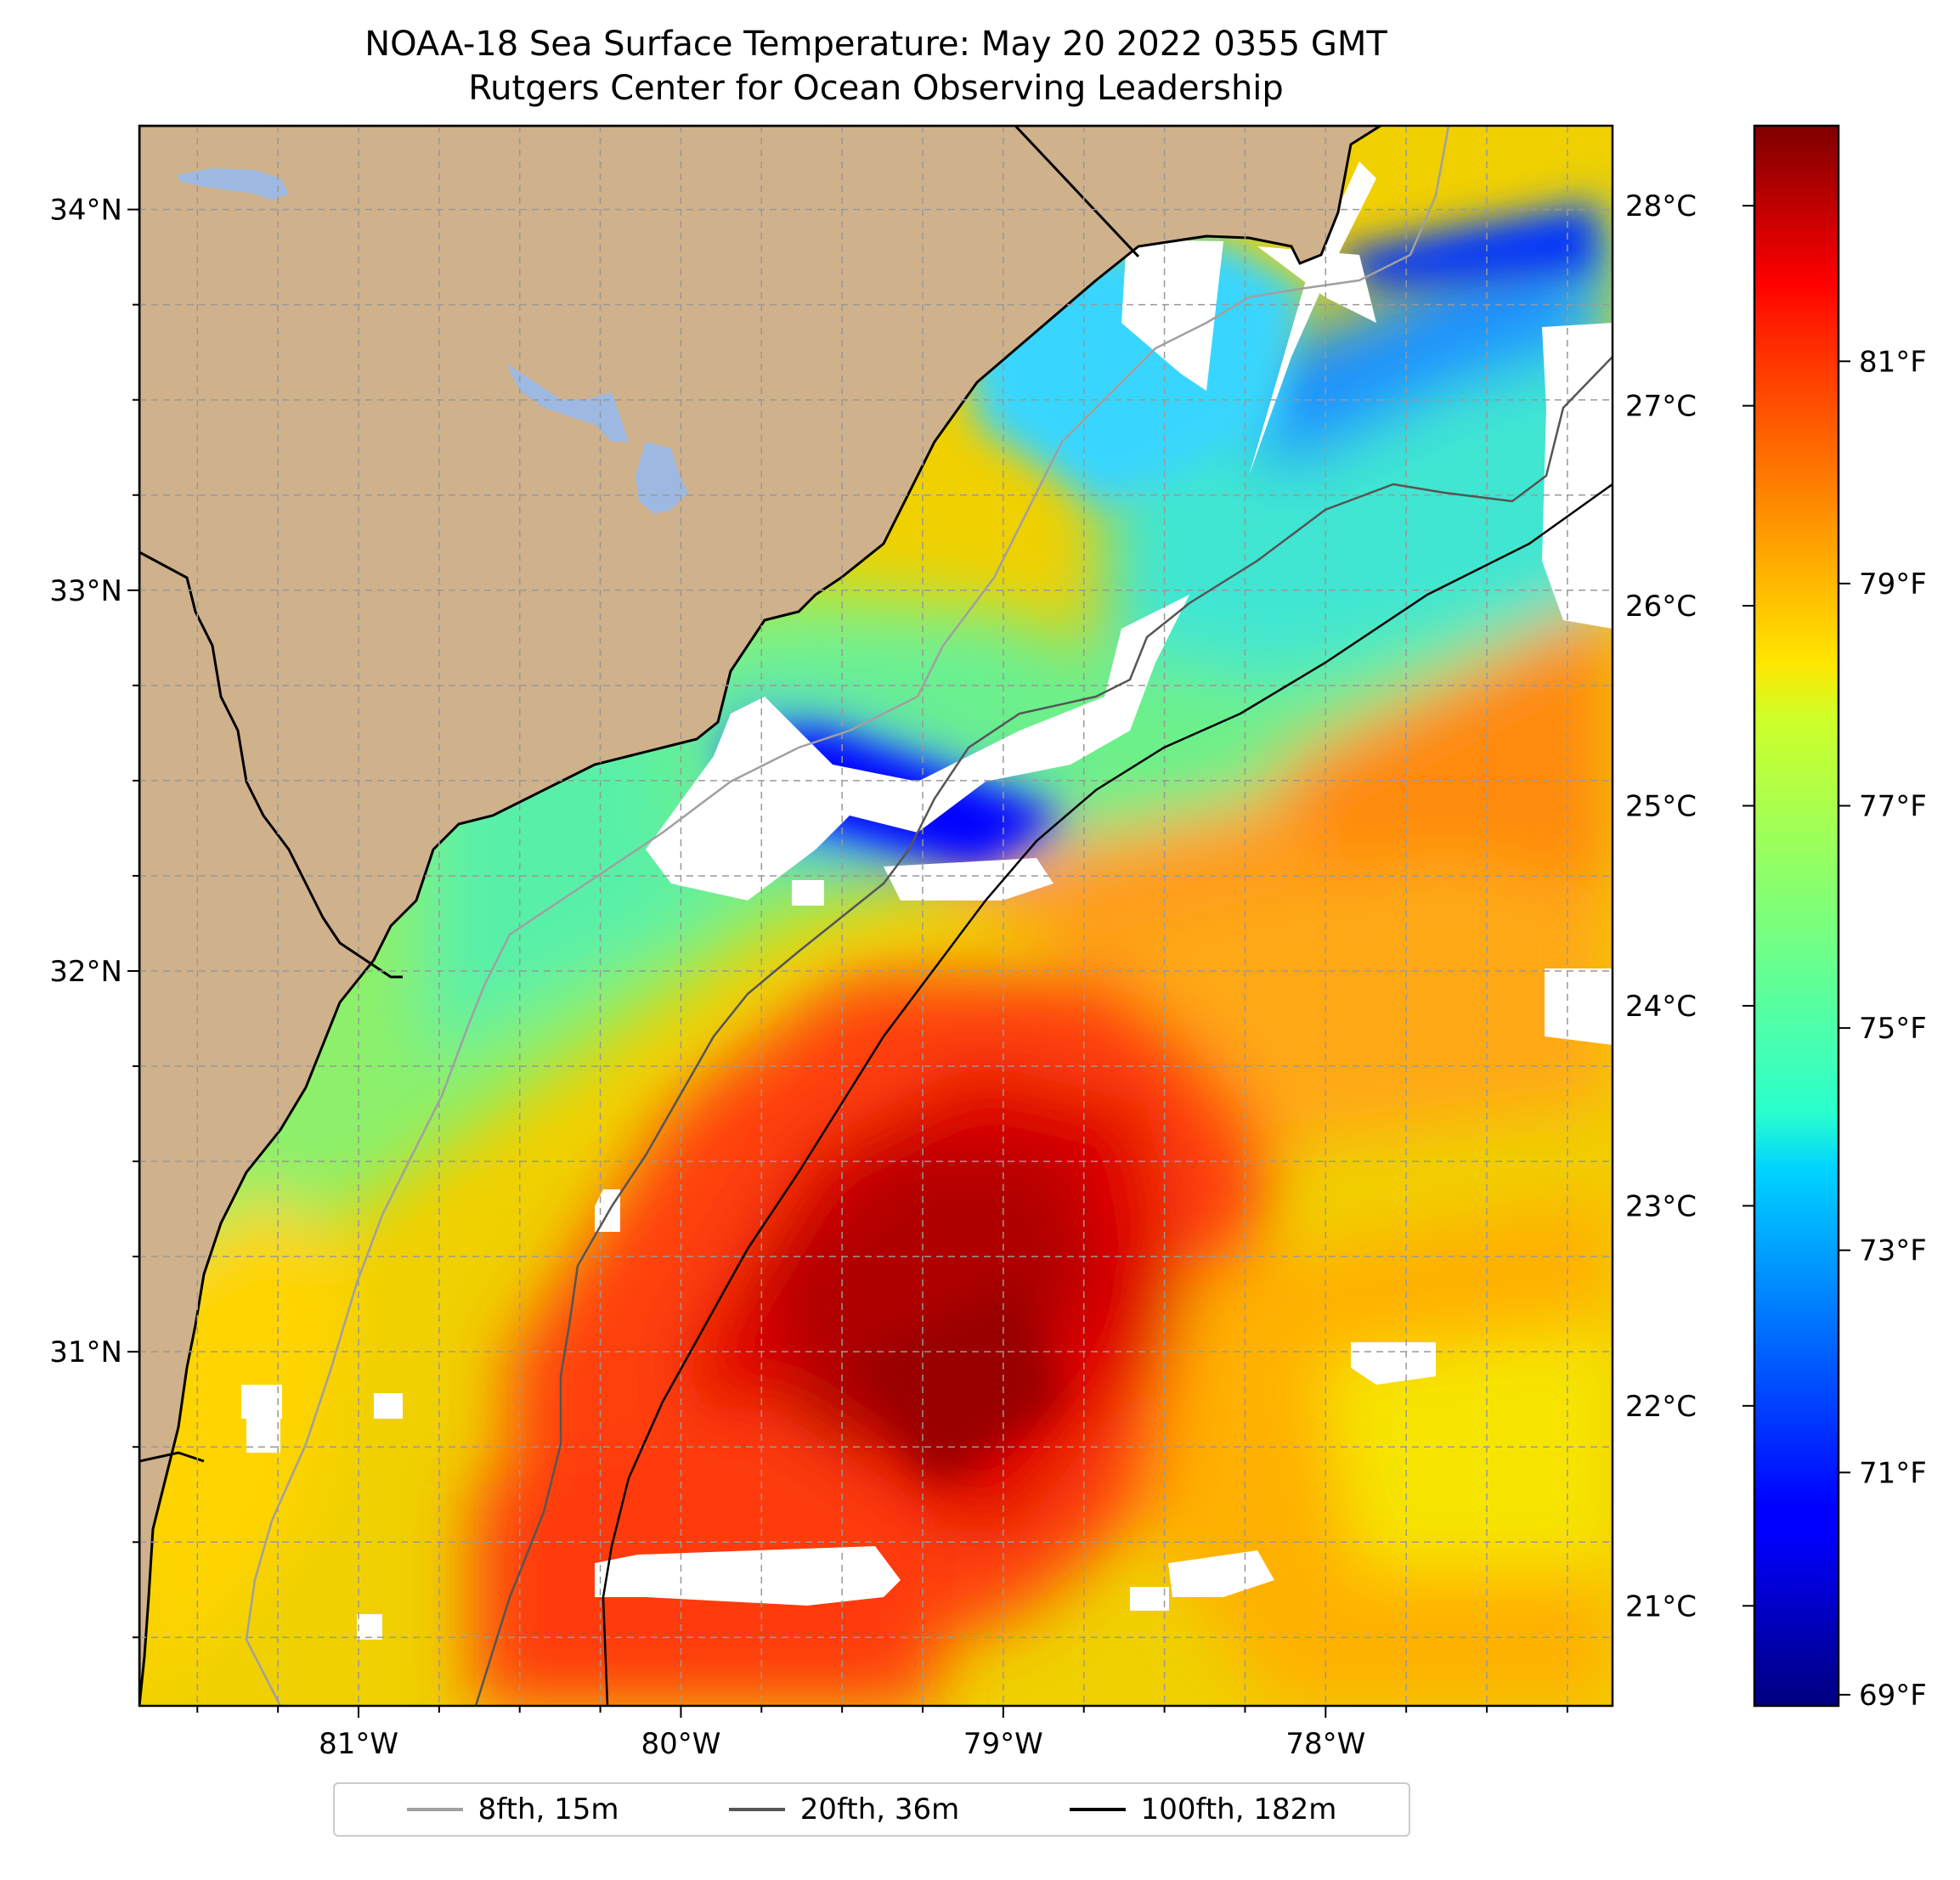 The height and width of the screenshot is (1880, 1960). Describe the element at coordinates (548, 1809) in the screenshot. I see `legend-label-8fth: 8fth, 15m` at that location.